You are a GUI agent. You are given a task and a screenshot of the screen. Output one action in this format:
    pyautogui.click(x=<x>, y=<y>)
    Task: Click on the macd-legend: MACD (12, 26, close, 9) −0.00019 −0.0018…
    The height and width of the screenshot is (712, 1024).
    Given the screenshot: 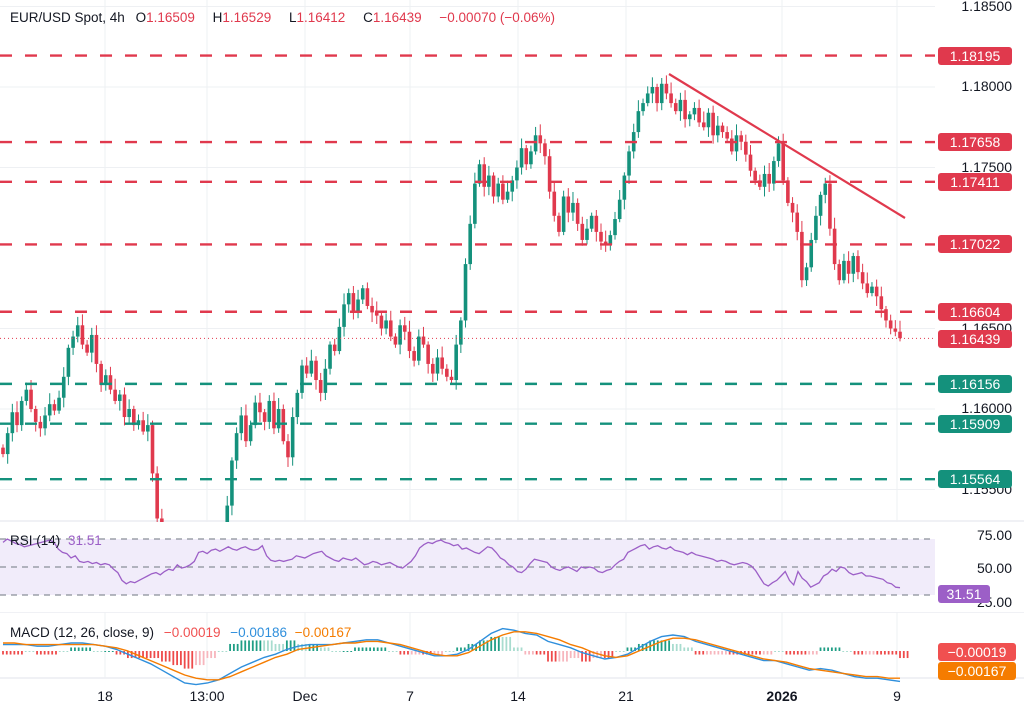 What is the action you would take?
    pyautogui.click(x=180, y=632)
    